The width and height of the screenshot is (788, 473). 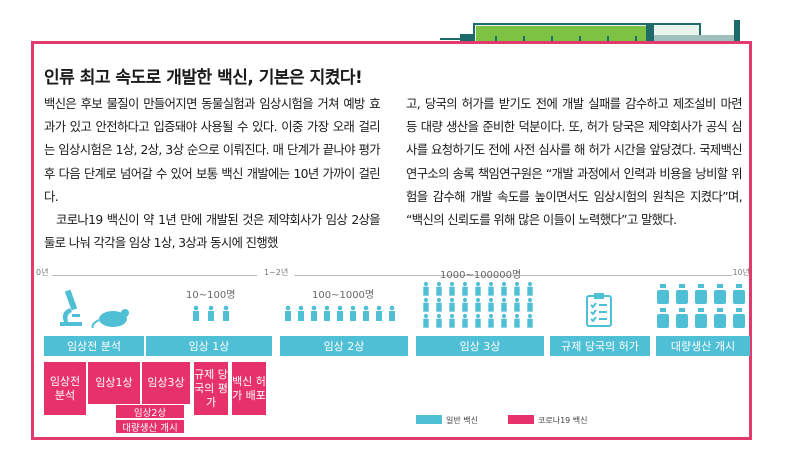 What do you see at coordinates (166, 383) in the screenshot?
I see `covid-stage-phase3: 임상3상` at bounding box center [166, 383].